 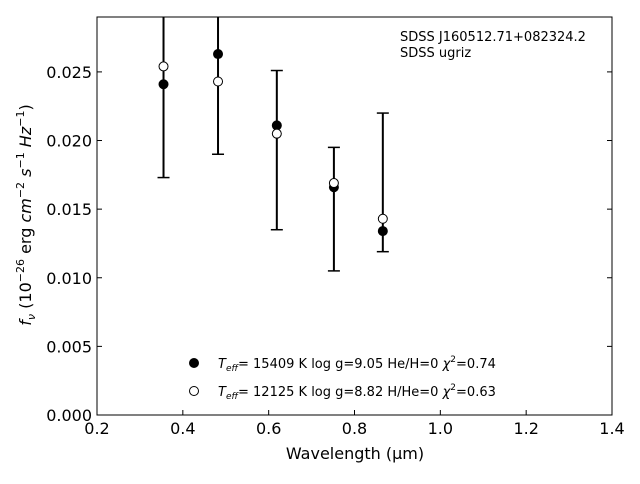 What do you see at coordinates (435, 53) in the screenshot?
I see `photometry-annotation: SDSS ugriz` at bounding box center [435, 53].